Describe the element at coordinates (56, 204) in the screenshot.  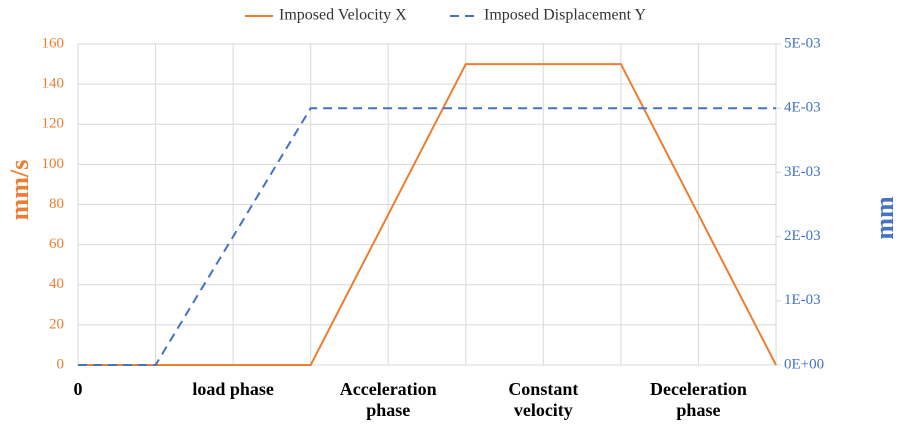
I see `y-tick-label: 80` at that location.